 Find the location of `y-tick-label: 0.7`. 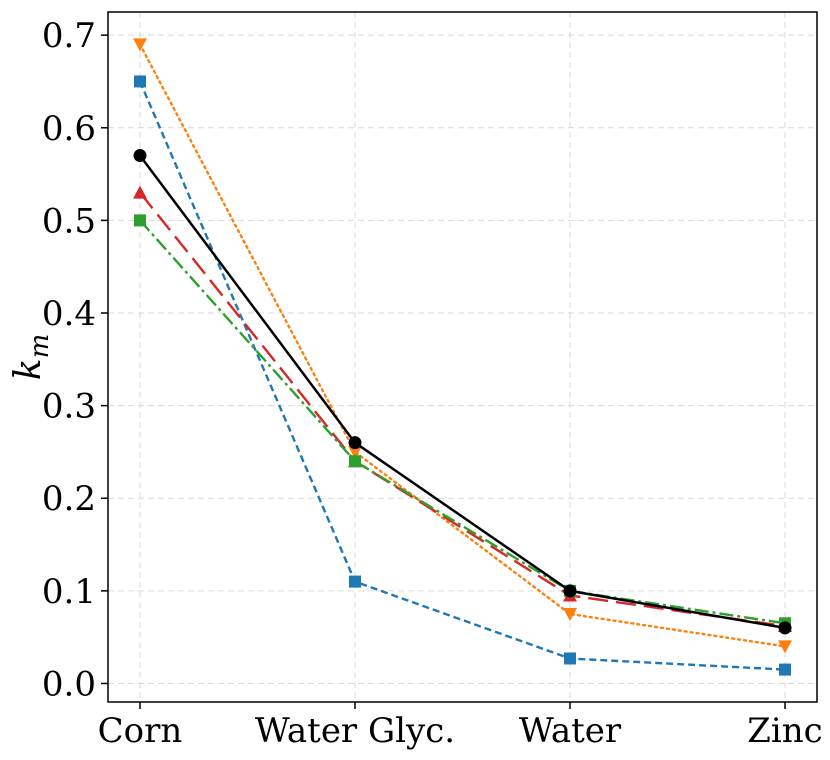

y-tick-label: 0.7 is located at coordinates (69, 36).